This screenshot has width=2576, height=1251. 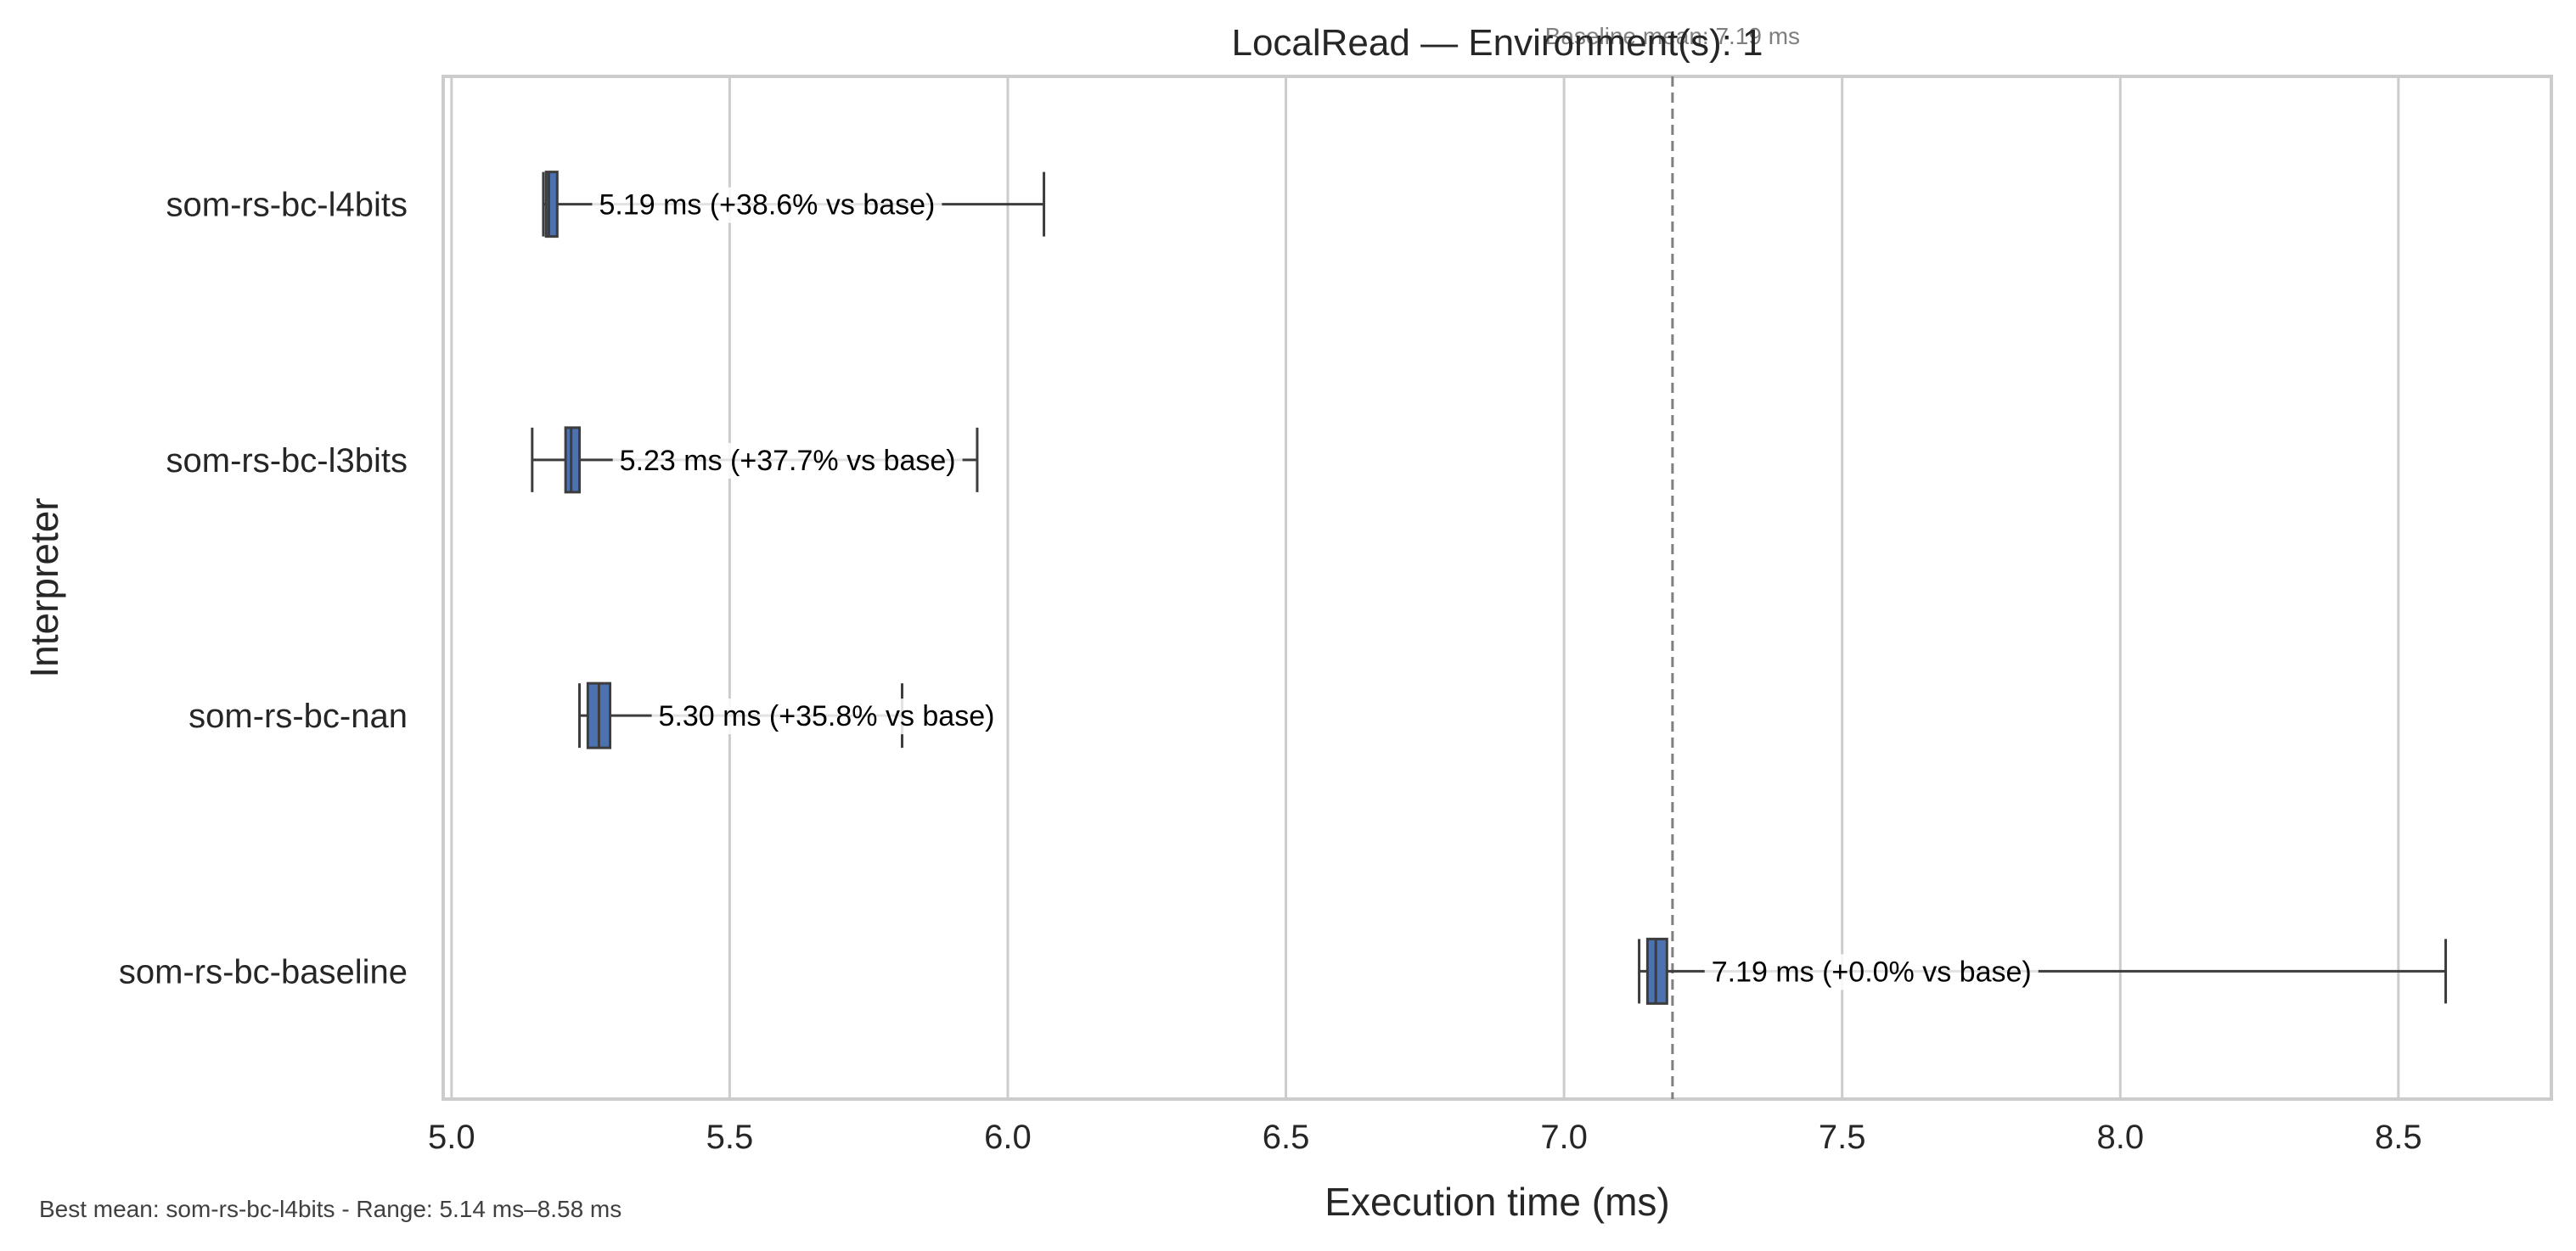 I want to click on y-category-label: som-rs-bc-baseline, so click(x=263, y=971).